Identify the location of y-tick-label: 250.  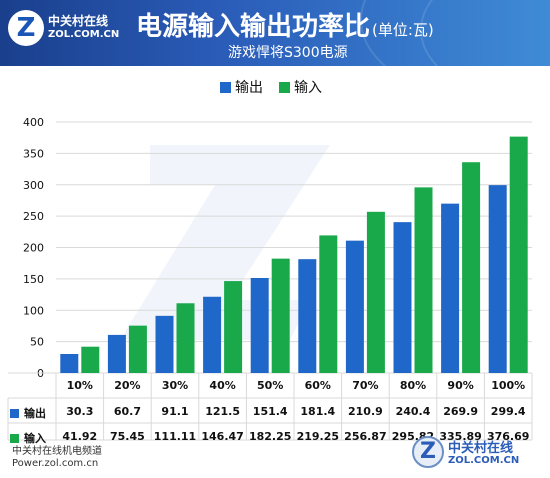
(33, 216).